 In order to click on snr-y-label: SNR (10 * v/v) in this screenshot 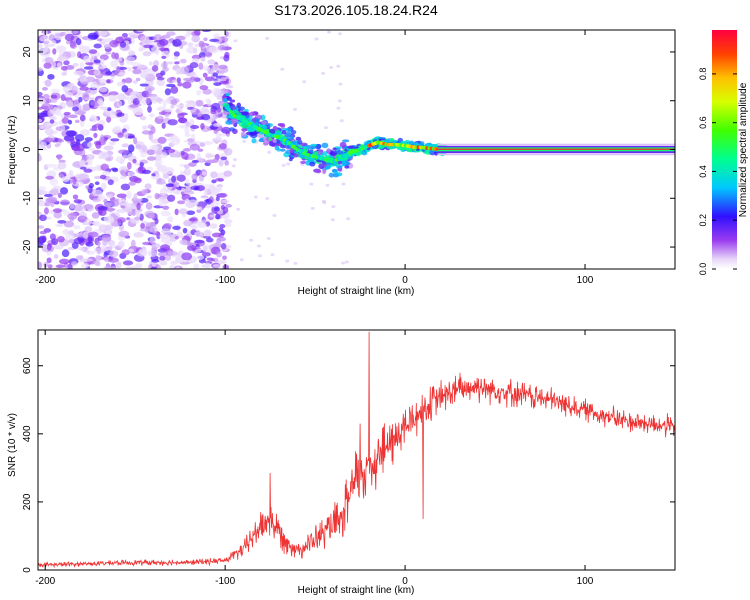, I will do `click(12, 445)`.